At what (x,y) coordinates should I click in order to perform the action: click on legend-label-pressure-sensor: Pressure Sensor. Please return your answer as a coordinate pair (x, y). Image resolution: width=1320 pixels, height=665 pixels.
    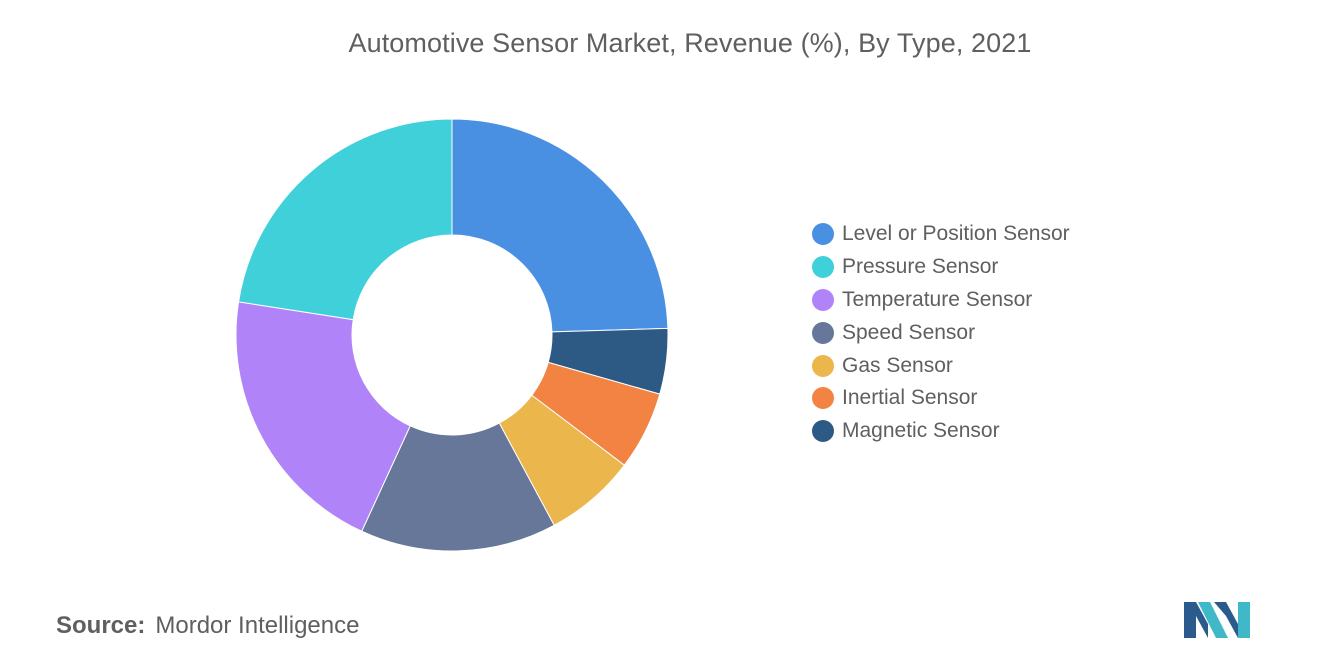
    Looking at the image, I should click on (920, 267).